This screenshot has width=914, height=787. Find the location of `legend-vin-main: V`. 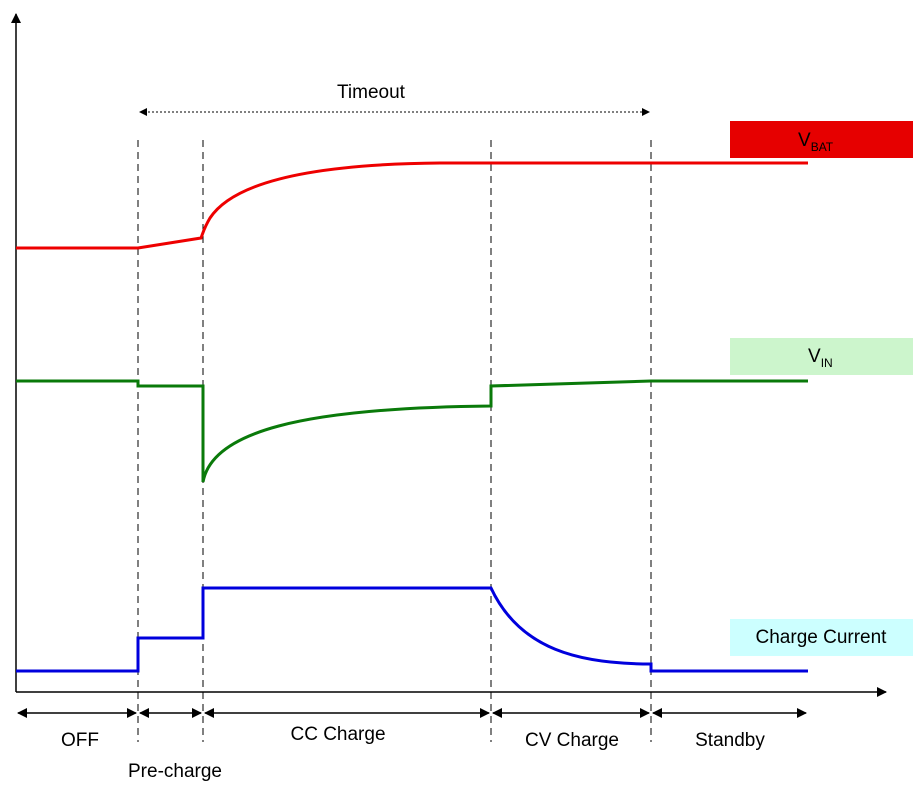

legend-vin-main: V is located at coordinates (814, 356).